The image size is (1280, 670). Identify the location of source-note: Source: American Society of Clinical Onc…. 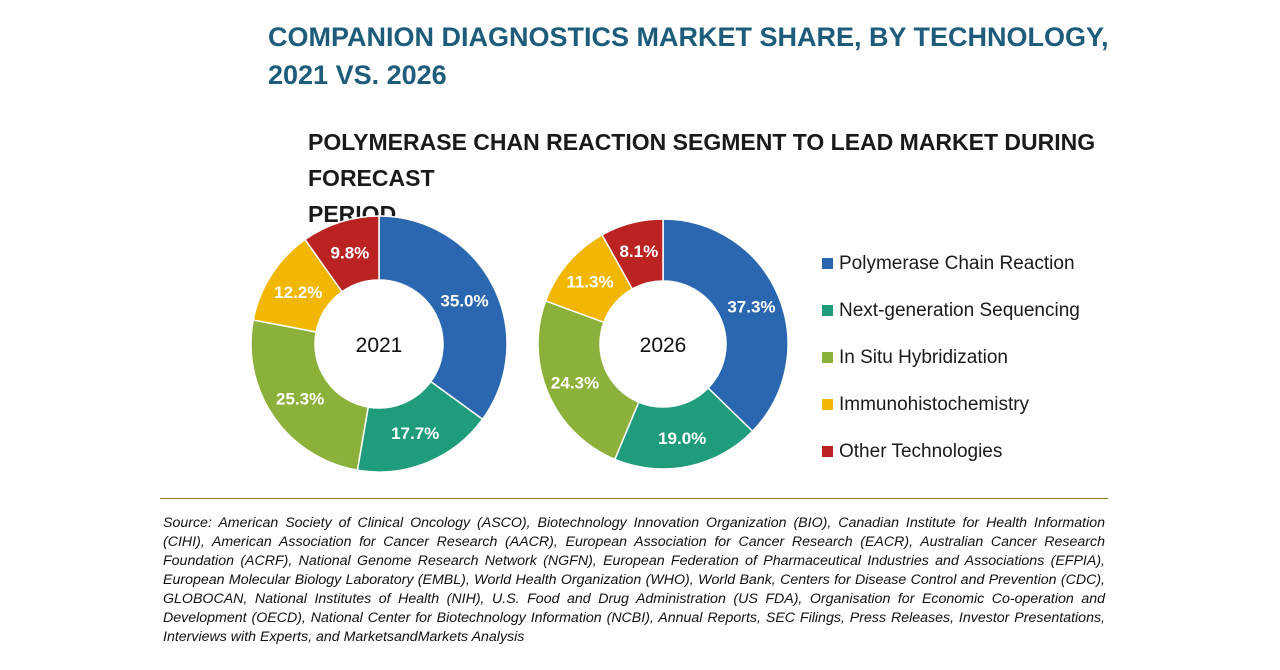
(634, 580).